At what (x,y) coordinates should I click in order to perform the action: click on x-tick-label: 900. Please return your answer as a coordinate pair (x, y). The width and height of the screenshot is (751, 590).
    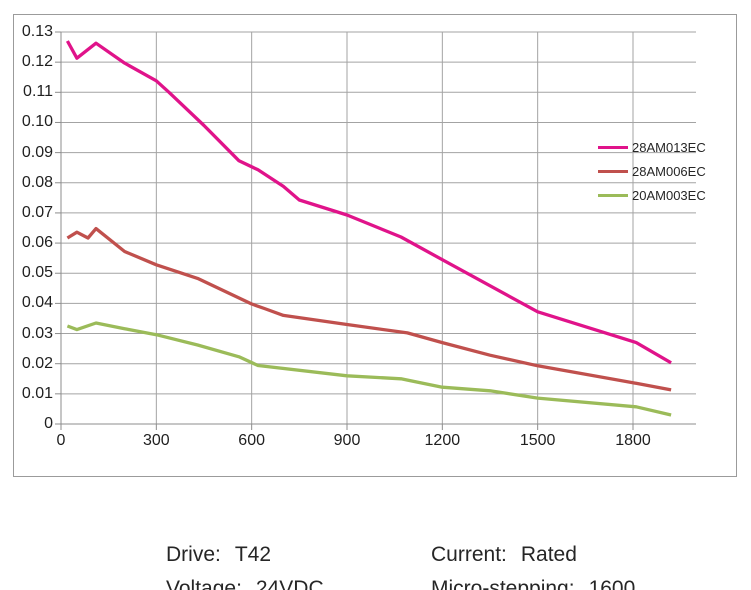
    Looking at the image, I should click on (347, 440).